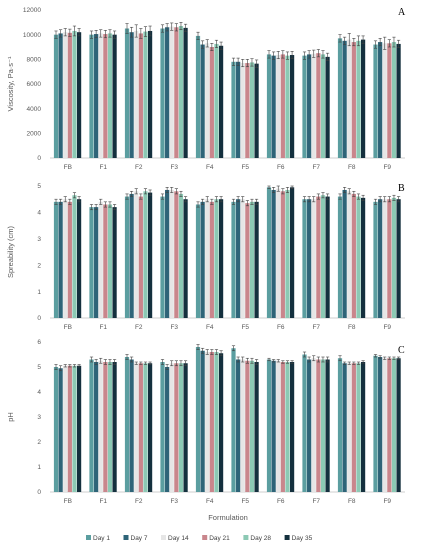 Image resolution: width=433 pixels, height=550 pixels. Describe the element at coordinates (401, 350) in the screenshot. I see `panel-letter: C` at that location.